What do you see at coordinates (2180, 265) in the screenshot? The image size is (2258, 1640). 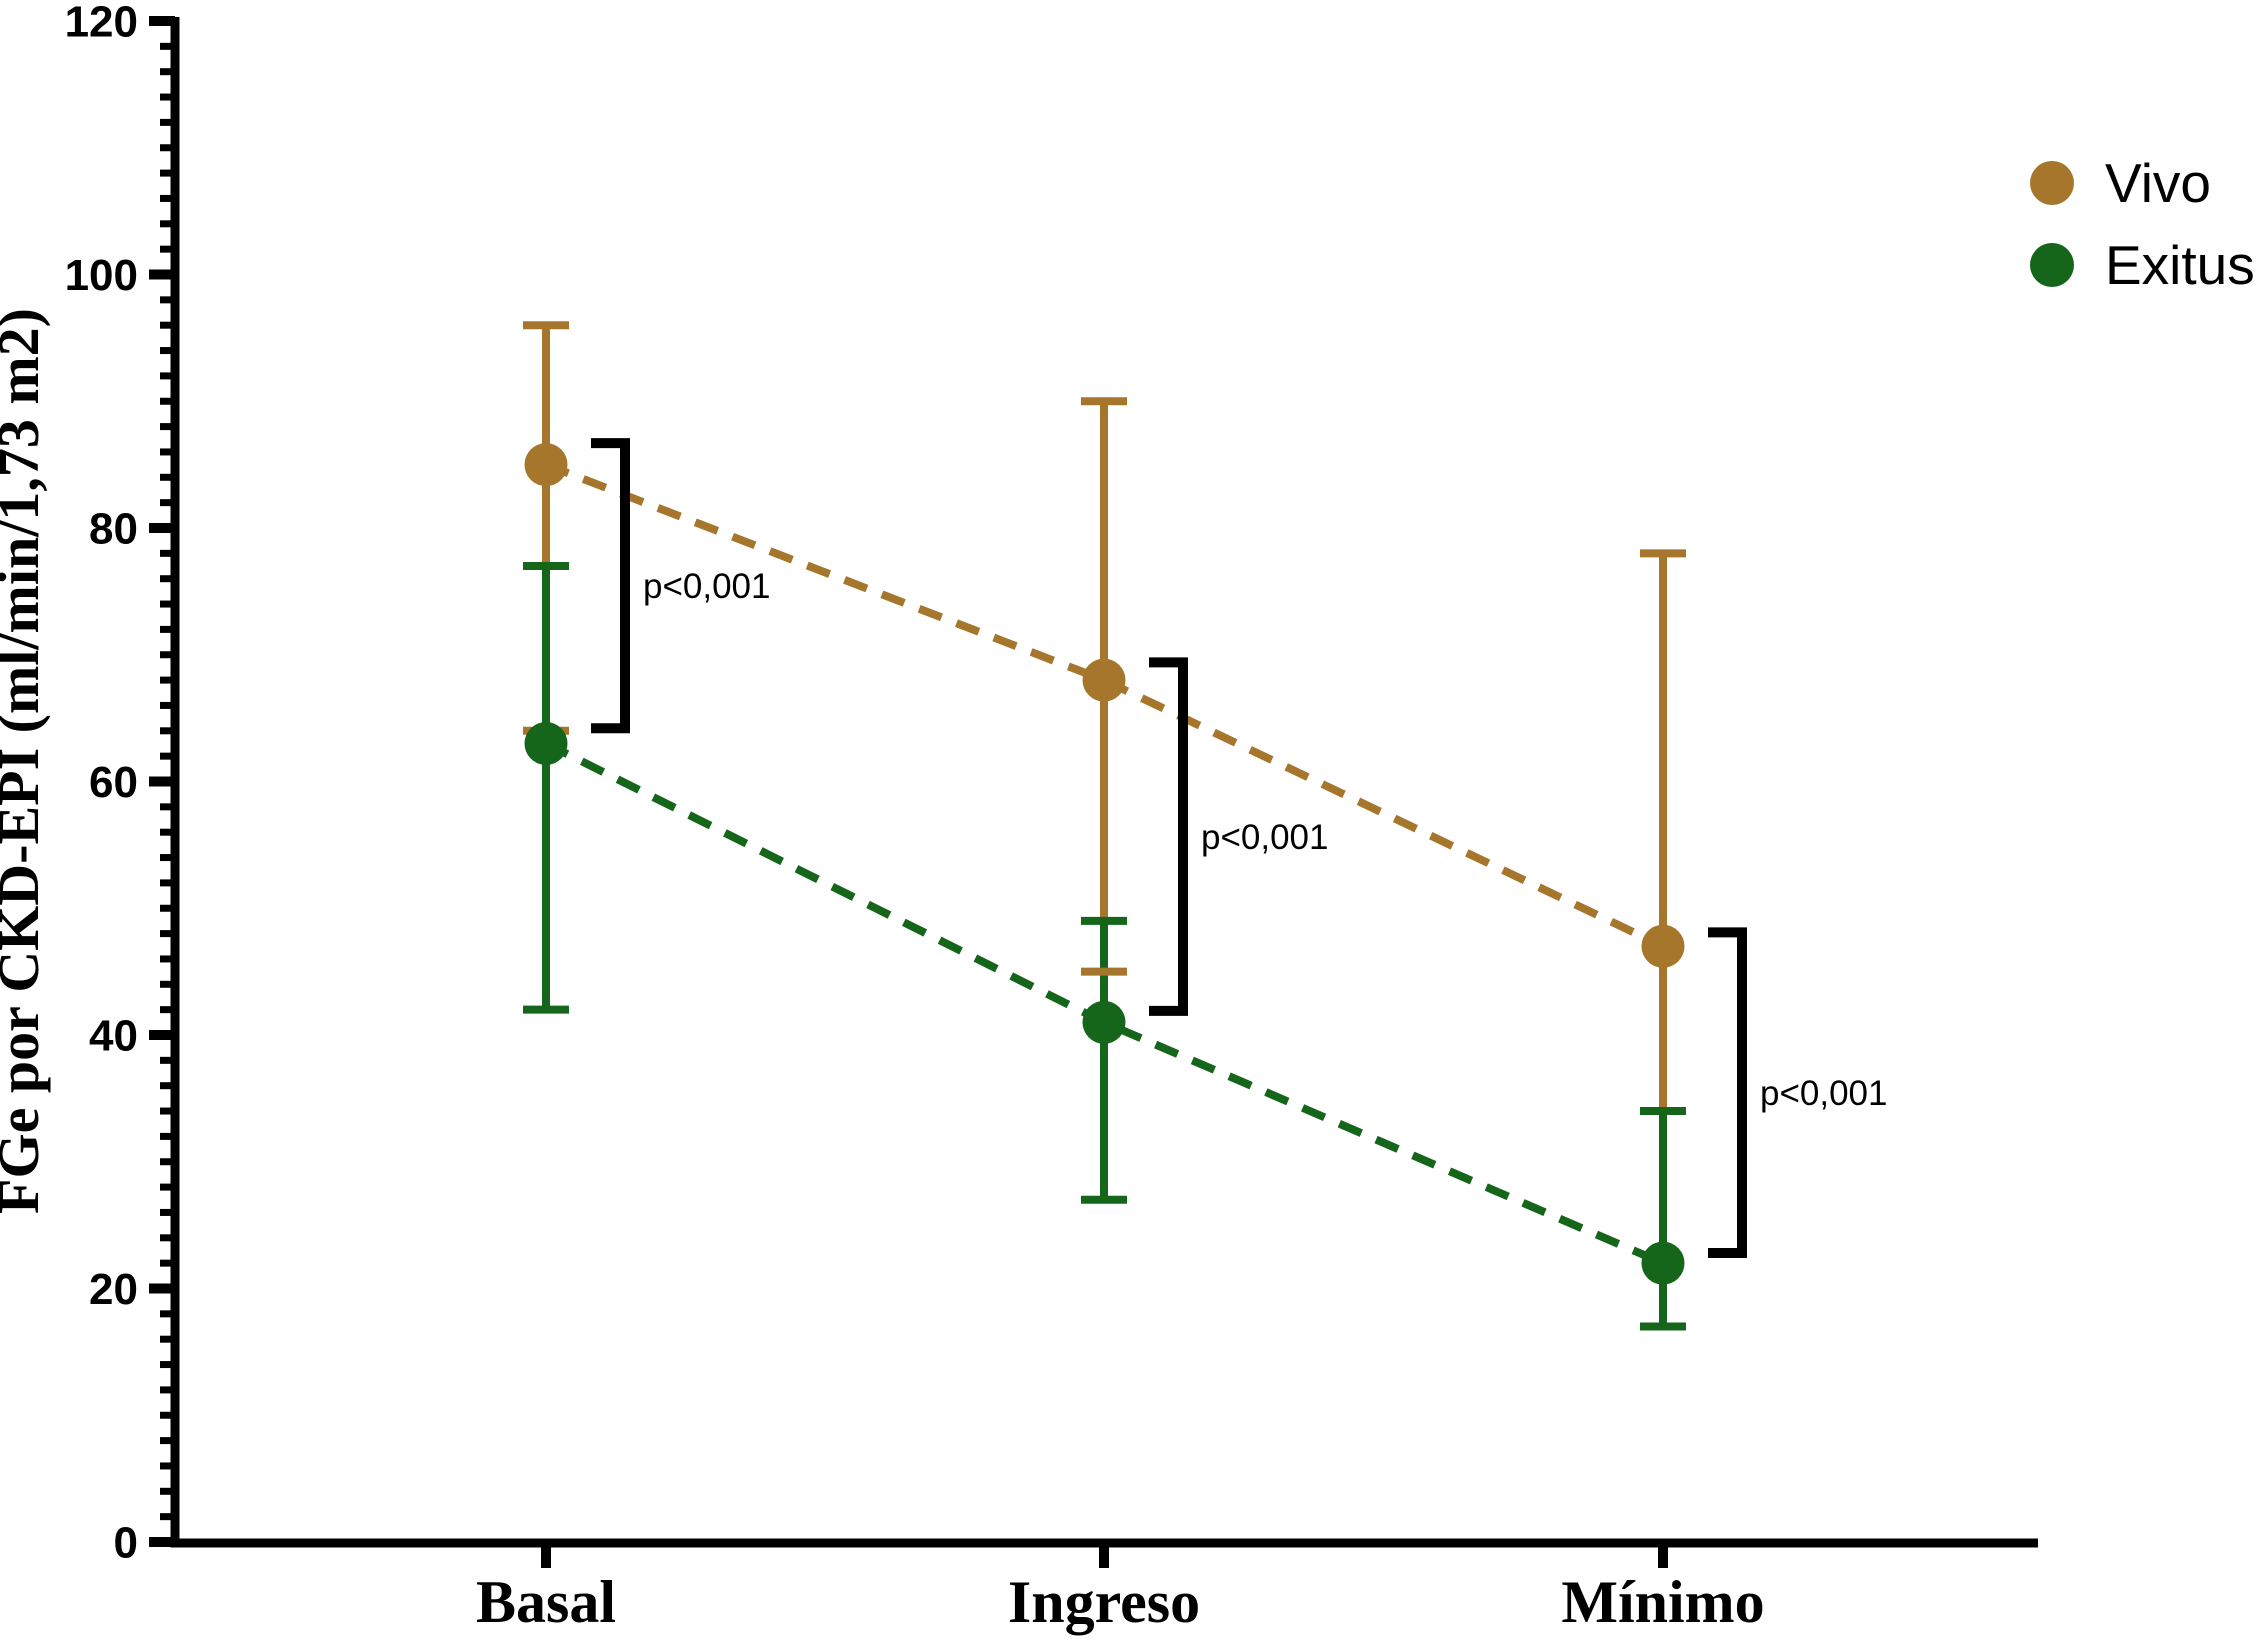 I see `legend-label-exitus: Exitus` at bounding box center [2180, 265].